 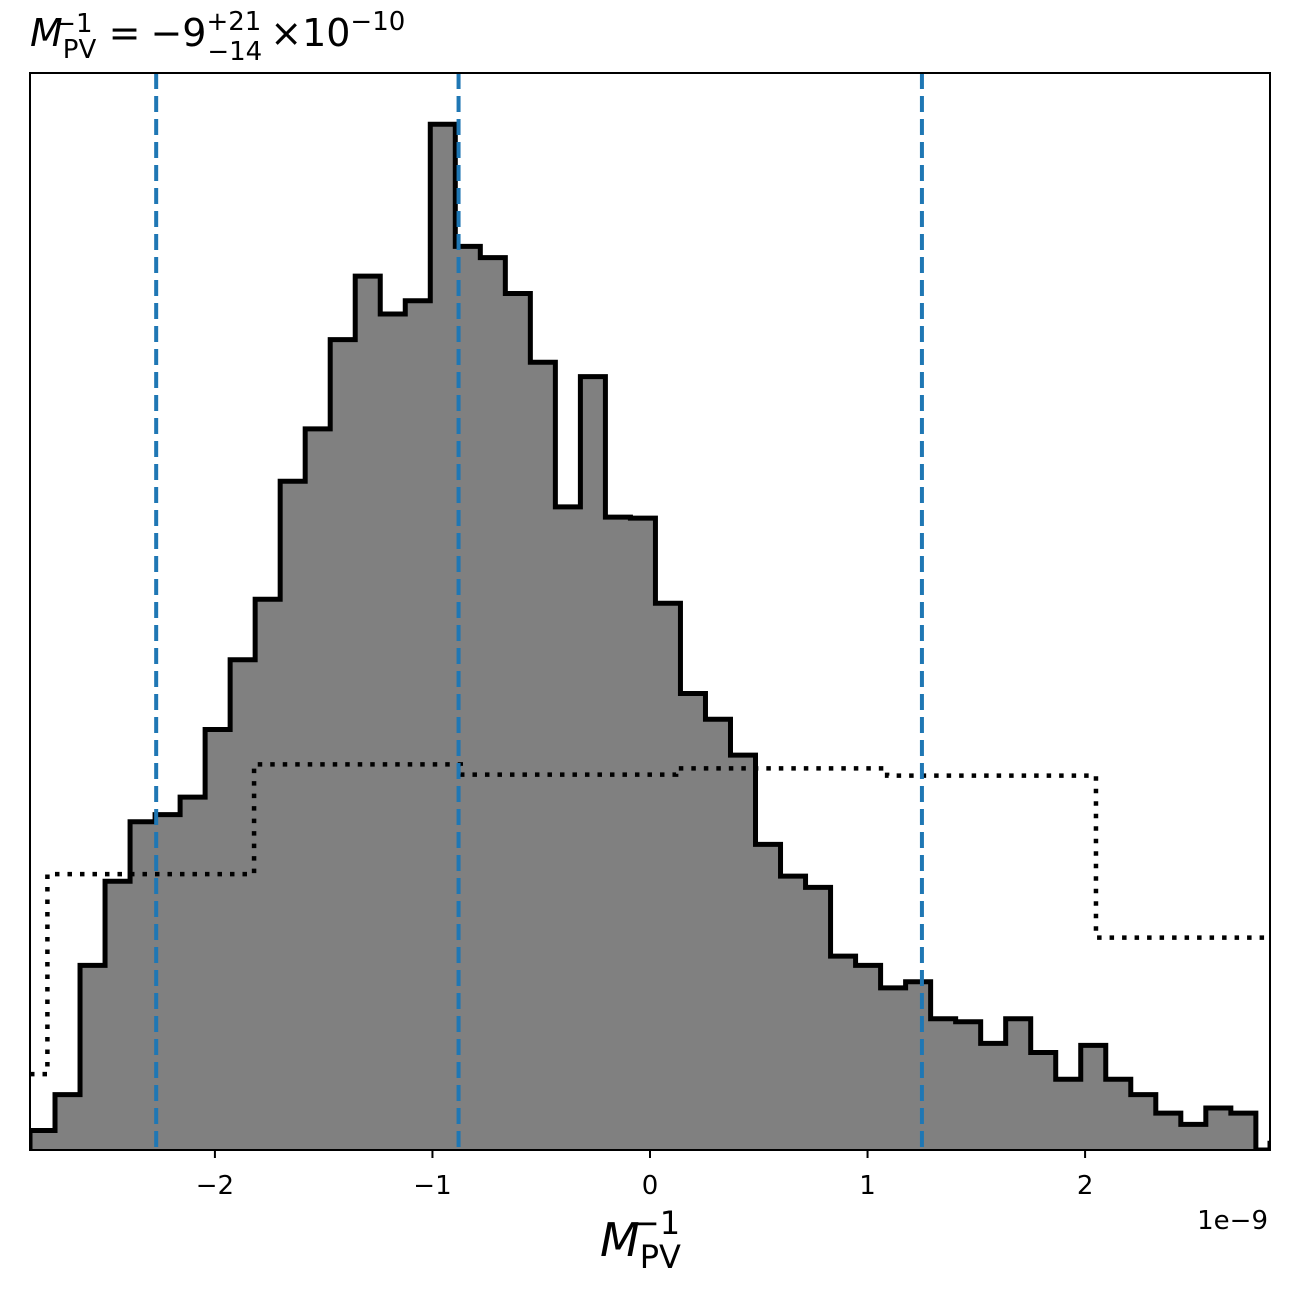 I want to click on title-times: ×, so click(x=286, y=33).